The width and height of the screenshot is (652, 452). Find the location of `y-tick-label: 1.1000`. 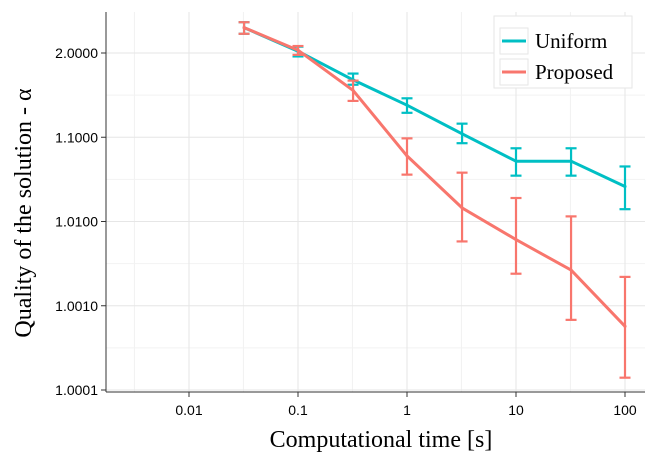

y-tick-label: 1.1000 is located at coordinates (76, 137).